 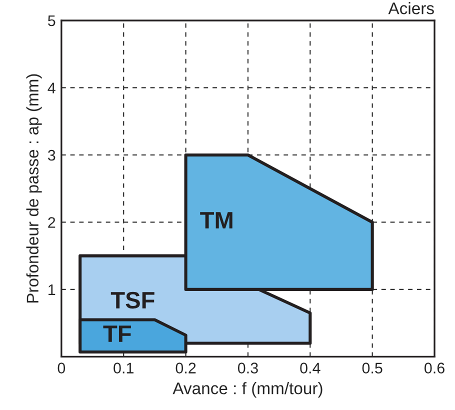 I want to click on x-tick-label: 0.1, so click(x=124, y=368).